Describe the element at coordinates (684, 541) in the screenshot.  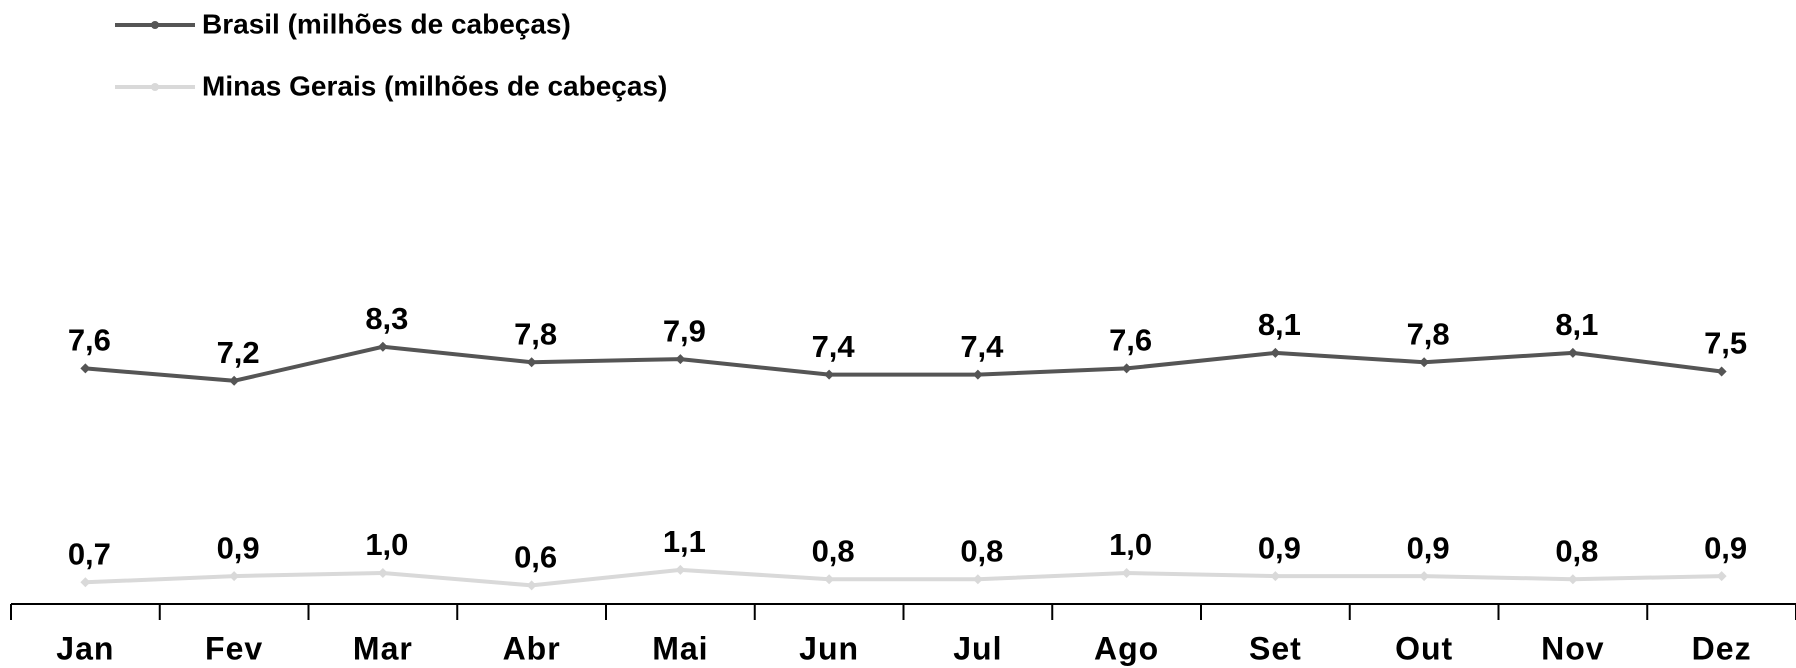
I see `data-label: 1,1` at that location.